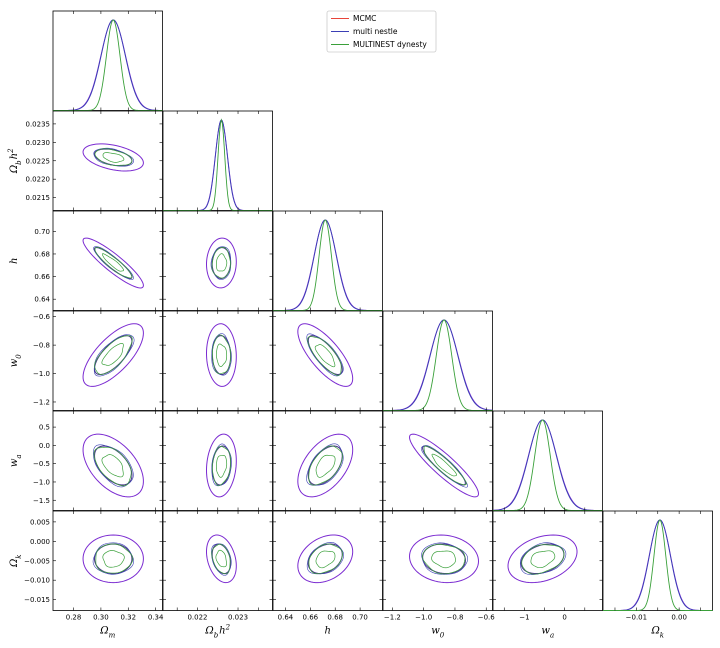 This screenshot has height=648, width=720. Describe the element at coordinates (375, 31) in the screenshot. I see `legend-label-multi-nestle: multi nestle` at that location.